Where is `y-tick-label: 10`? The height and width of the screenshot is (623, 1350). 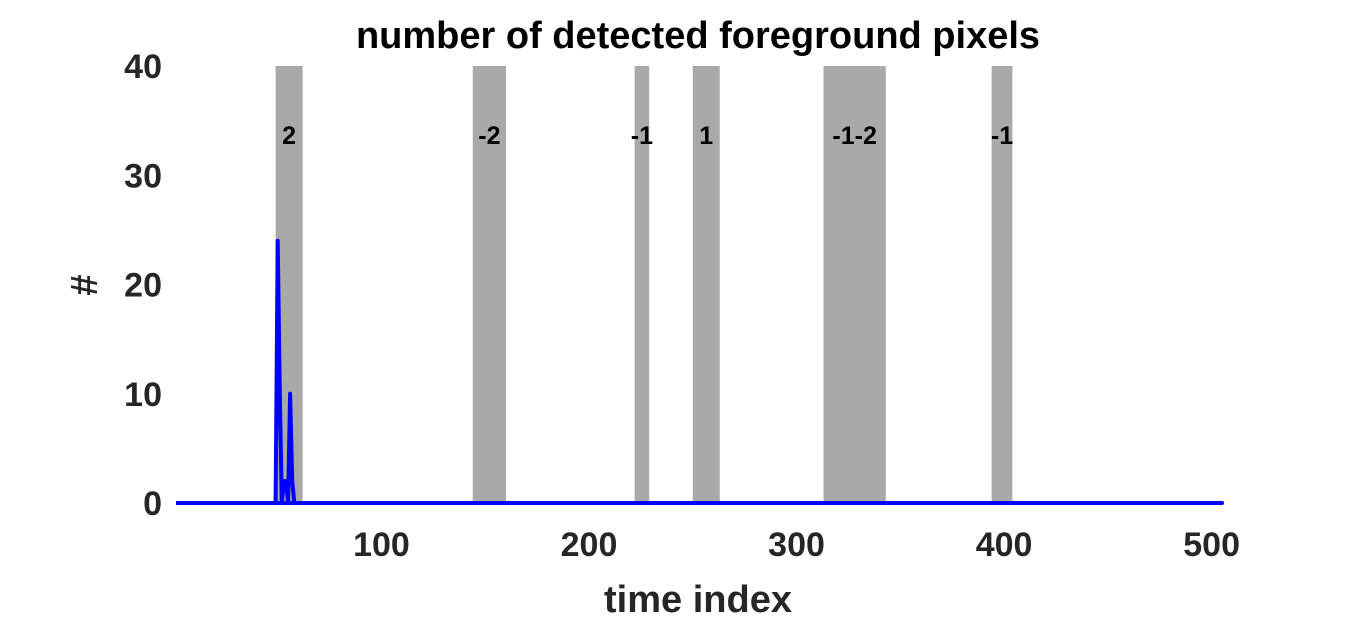 y-tick-label: 10 is located at coordinates (143, 395).